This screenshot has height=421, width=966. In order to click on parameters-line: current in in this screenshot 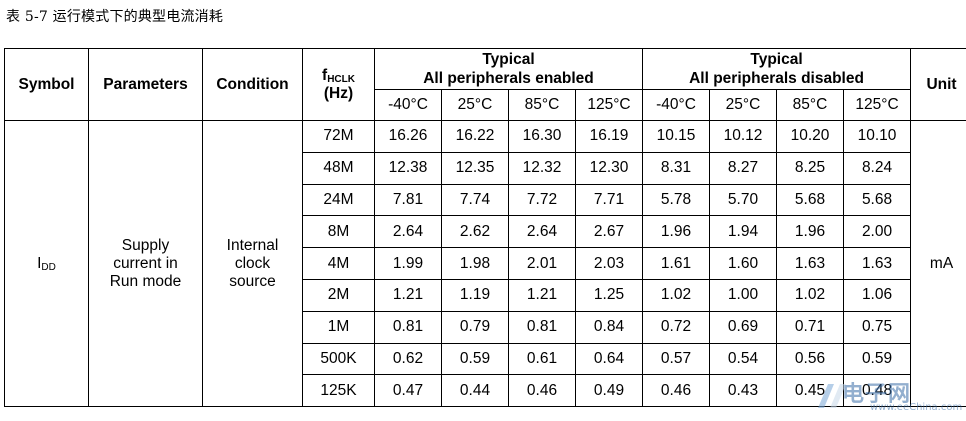, I will do `click(145, 263)`.